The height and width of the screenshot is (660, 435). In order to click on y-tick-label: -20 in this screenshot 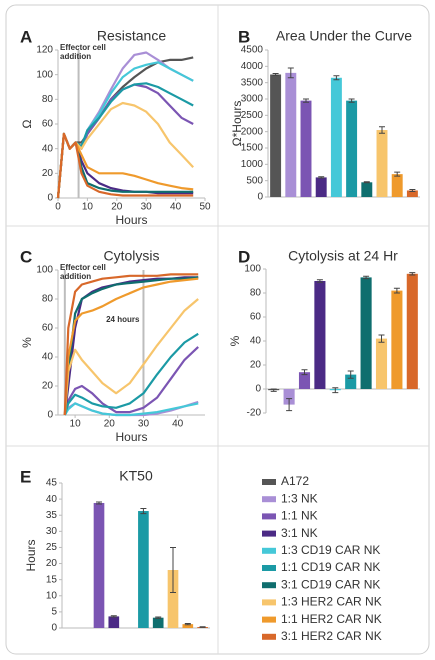, I will do `click(254, 413)`.